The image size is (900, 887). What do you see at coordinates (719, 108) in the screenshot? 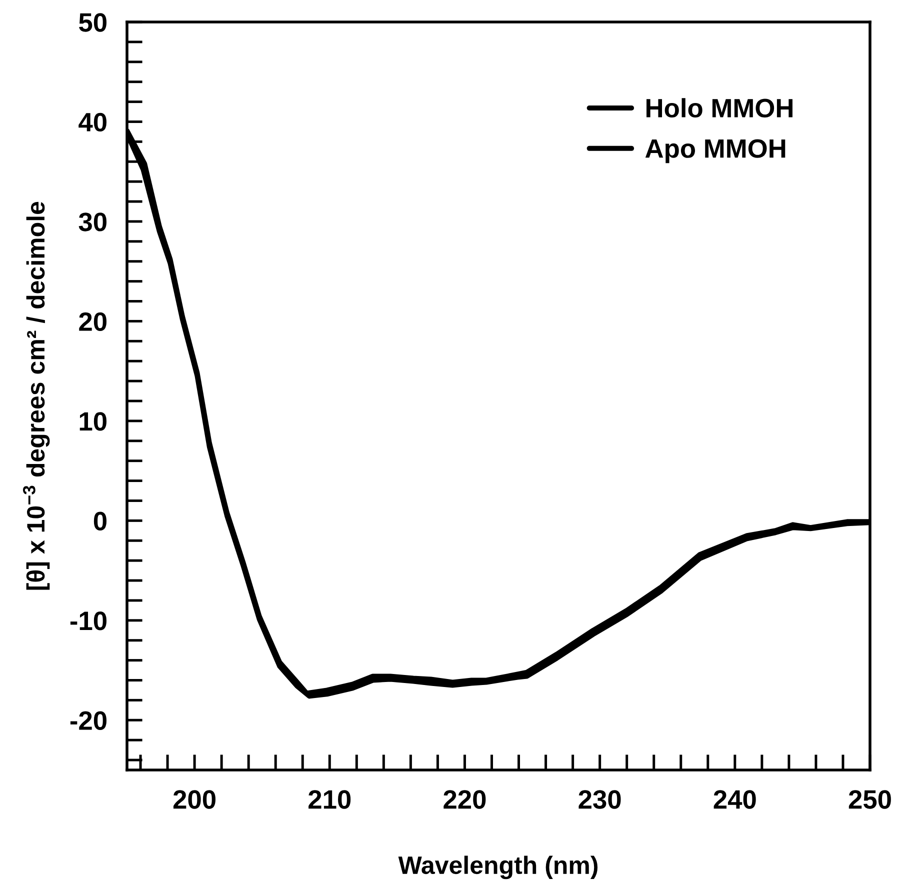
I see `legend-label: Holo MMOH` at bounding box center [719, 108].